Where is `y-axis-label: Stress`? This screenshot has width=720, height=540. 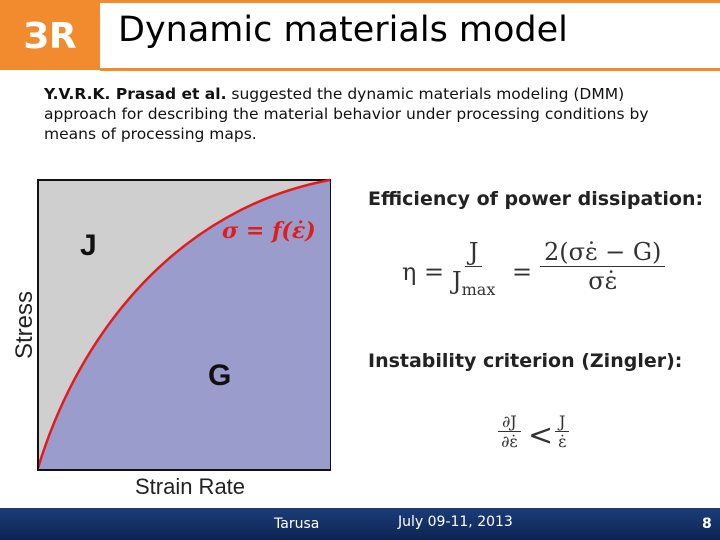 y-axis-label: Stress is located at coordinates (24, 325).